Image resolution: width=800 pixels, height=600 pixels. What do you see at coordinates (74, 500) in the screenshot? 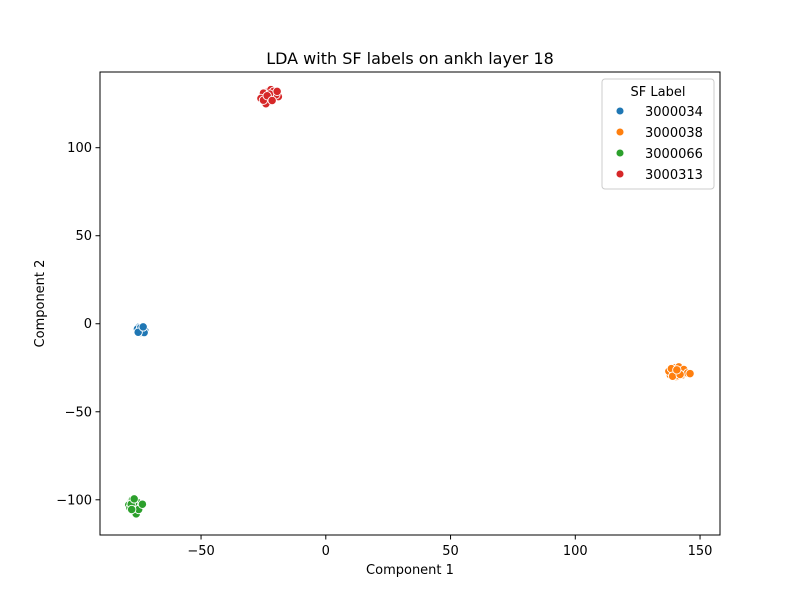
I see `y-tick-label: −100` at bounding box center [74, 500].